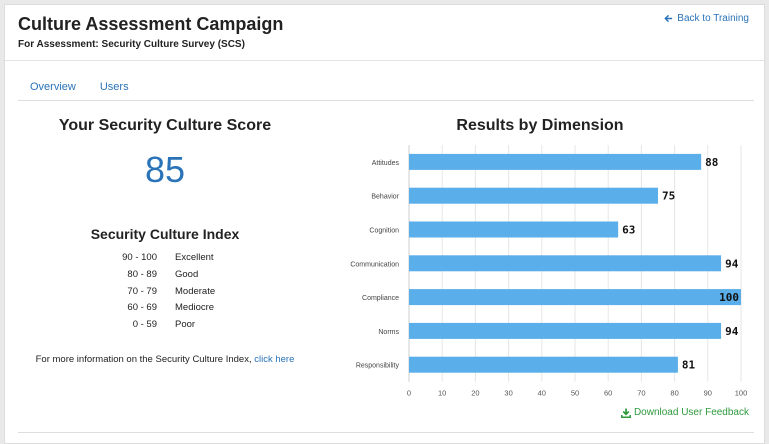  Describe the element at coordinates (160, 327) in the screenshot. I see `index-row: 0 - 59 Poor` at that location.